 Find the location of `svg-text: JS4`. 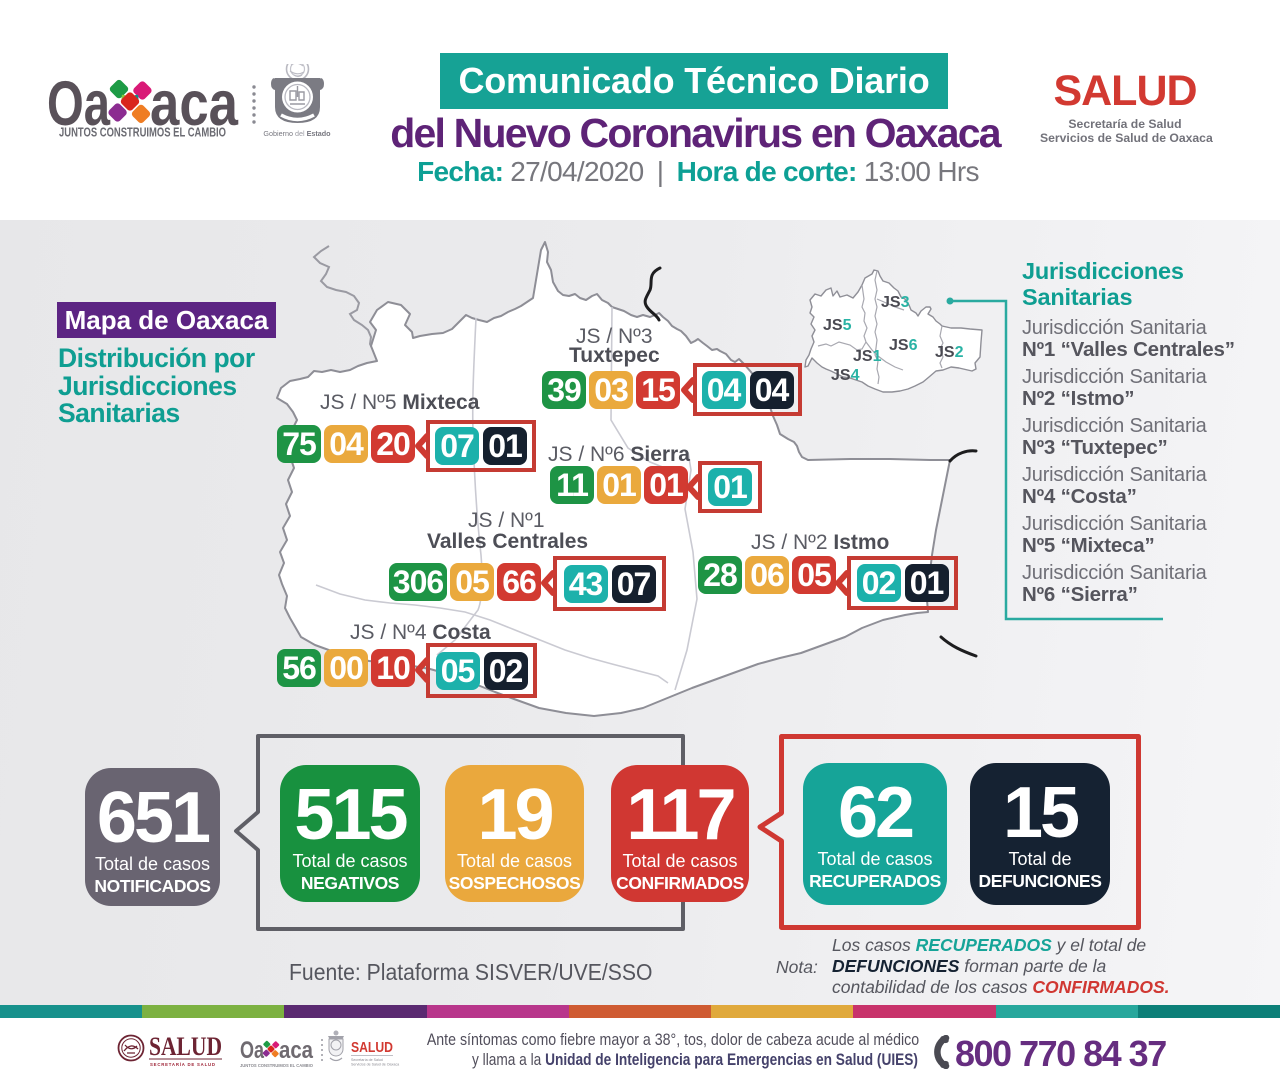

svg-text: JS4 is located at coordinates (845, 375).